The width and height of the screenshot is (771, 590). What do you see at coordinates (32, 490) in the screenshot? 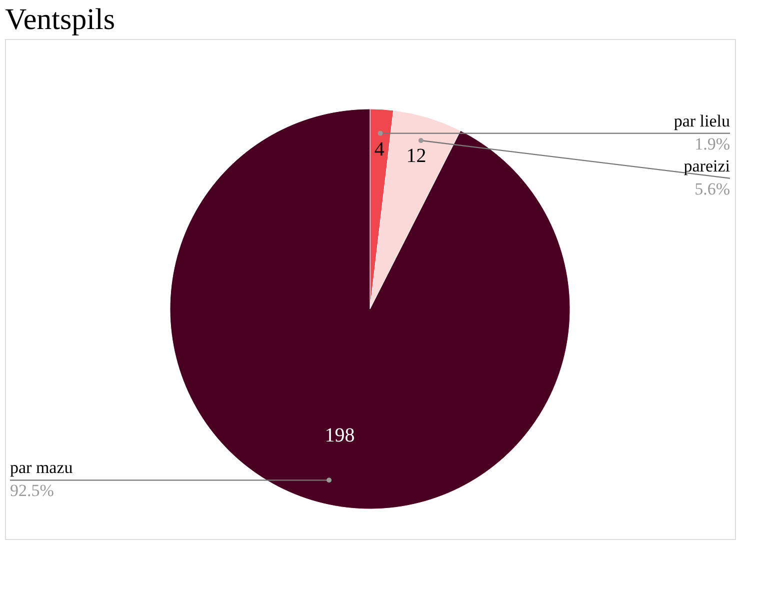
I see `text: 92.5%` at bounding box center [32, 490].